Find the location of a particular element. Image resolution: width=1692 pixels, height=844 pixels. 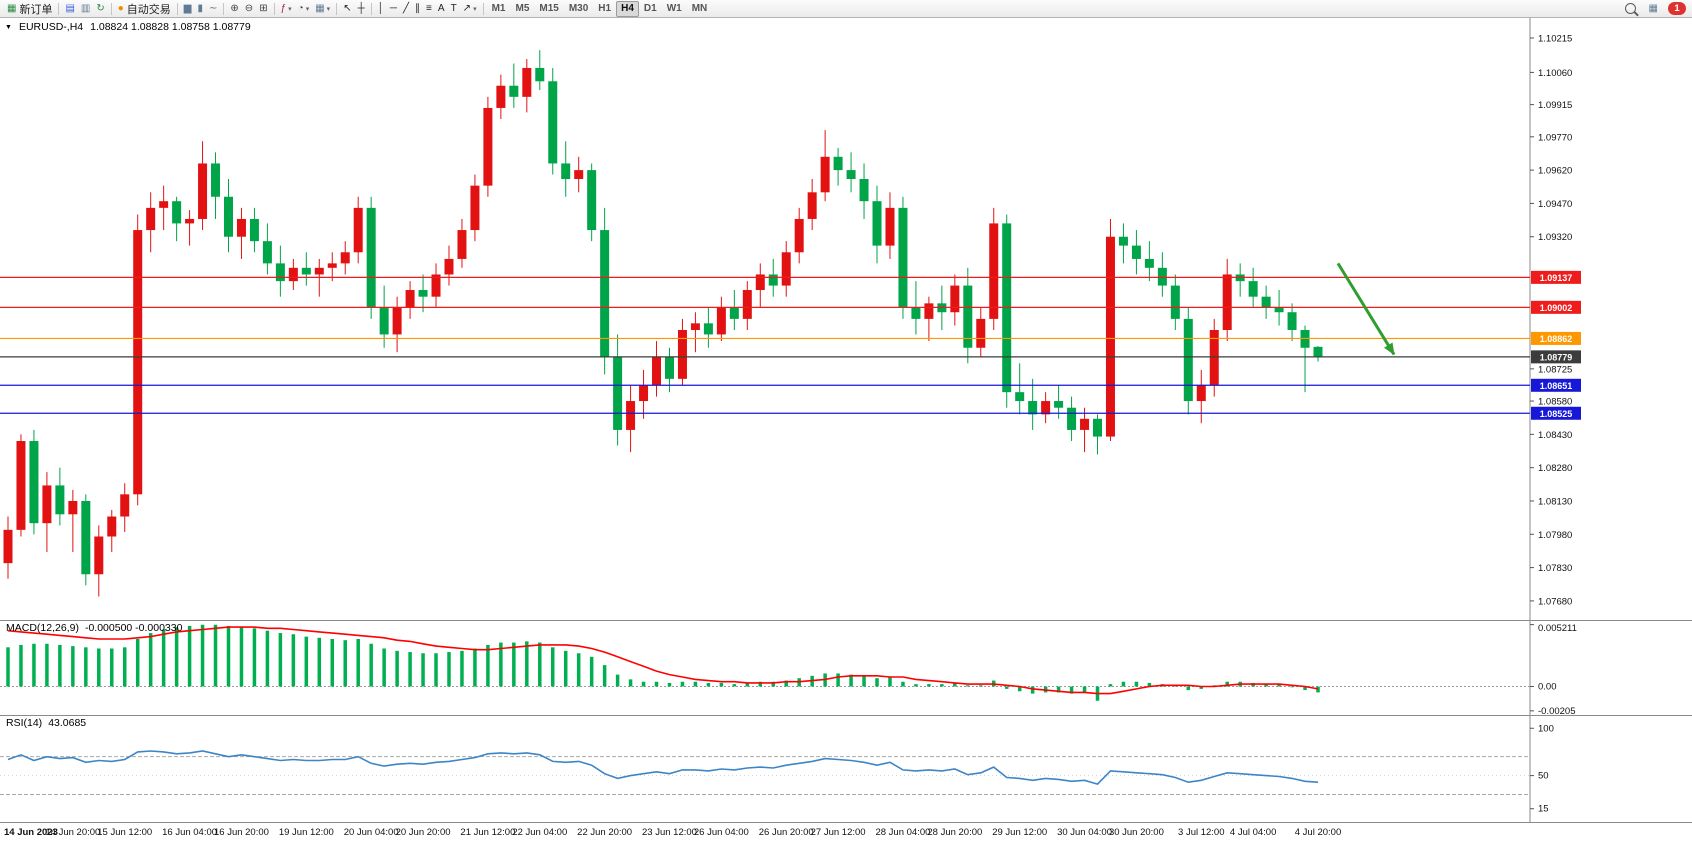

price-axis-label: 1.10060 is located at coordinates (1555, 73).